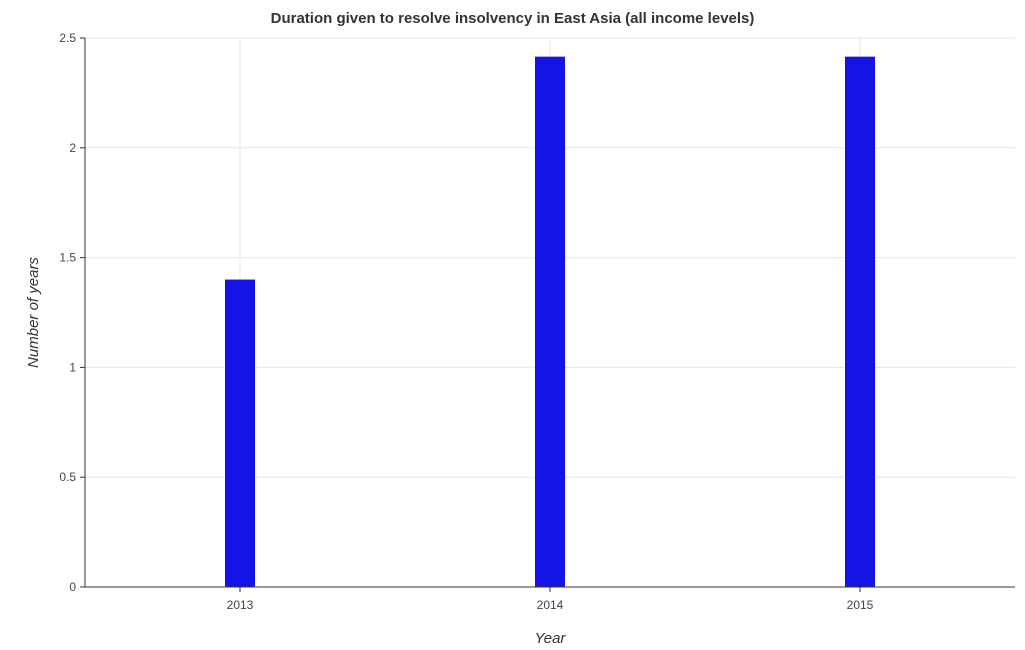 The image size is (1025, 650). What do you see at coordinates (67, 477) in the screenshot?
I see `y-tick-label: 0.5` at bounding box center [67, 477].